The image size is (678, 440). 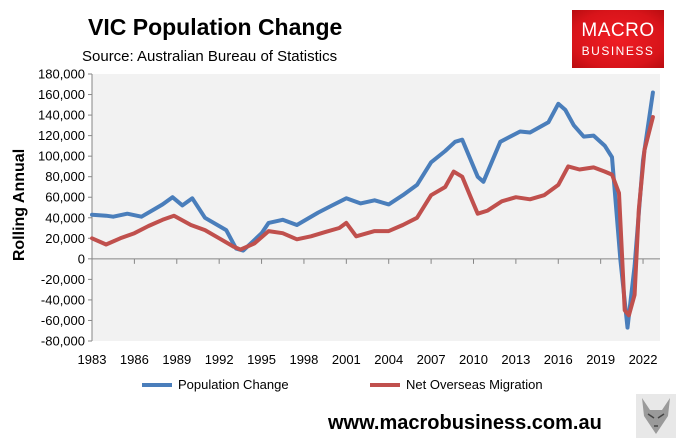 What do you see at coordinates (63, 279) in the screenshot?
I see `y-tick-label: -20,000` at bounding box center [63, 279].